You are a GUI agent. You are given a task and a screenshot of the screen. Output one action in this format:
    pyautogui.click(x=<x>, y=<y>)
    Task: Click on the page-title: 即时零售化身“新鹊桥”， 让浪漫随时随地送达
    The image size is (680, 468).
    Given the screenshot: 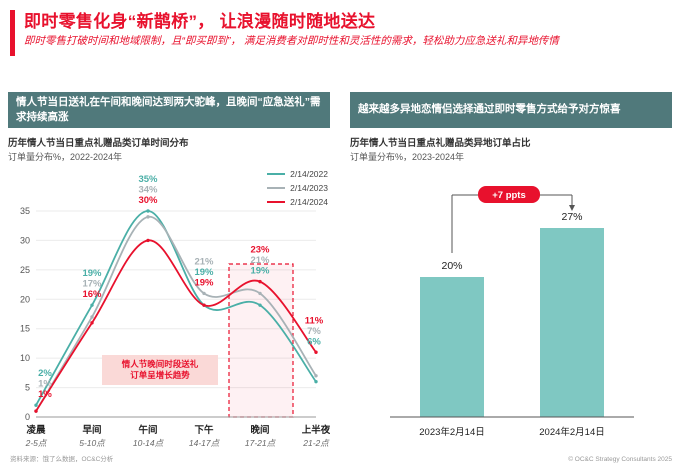 What is the action you would take?
    pyautogui.click(x=200, y=21)
    